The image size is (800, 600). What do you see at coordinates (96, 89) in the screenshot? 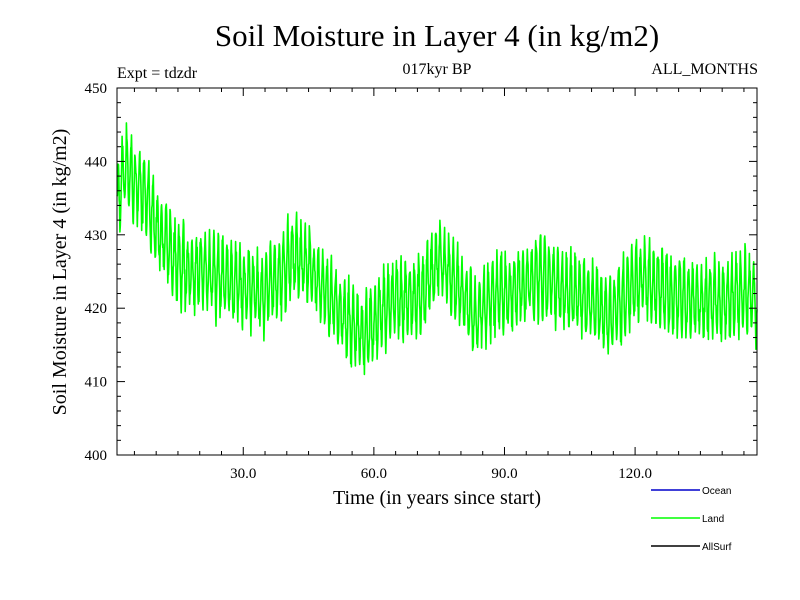
I see `y-tick-label: 450` at bounding box center [96, 89].